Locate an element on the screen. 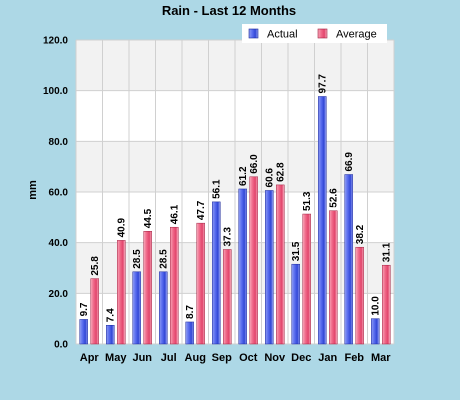 This screenshot has width=460, height=400. y-tick-label: 60.0 is located at coordinates (59, 193).